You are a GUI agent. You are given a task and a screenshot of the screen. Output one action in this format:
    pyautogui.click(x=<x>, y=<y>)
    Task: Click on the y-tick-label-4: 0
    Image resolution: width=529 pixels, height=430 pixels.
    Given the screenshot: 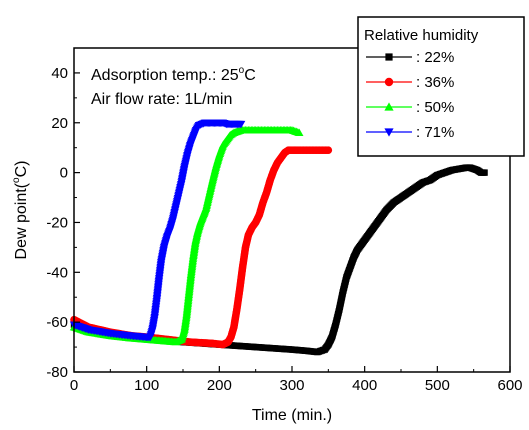 What is the action you would take?
    pyautogui.click(x=64, y=173)
    